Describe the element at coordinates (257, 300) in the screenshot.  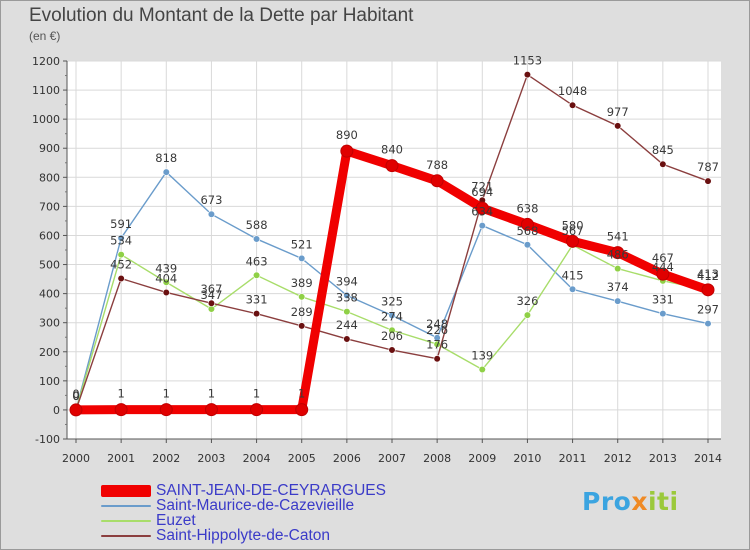
I see `data-label-saint-hippolyte-de-caton-2004: 331` at that location.